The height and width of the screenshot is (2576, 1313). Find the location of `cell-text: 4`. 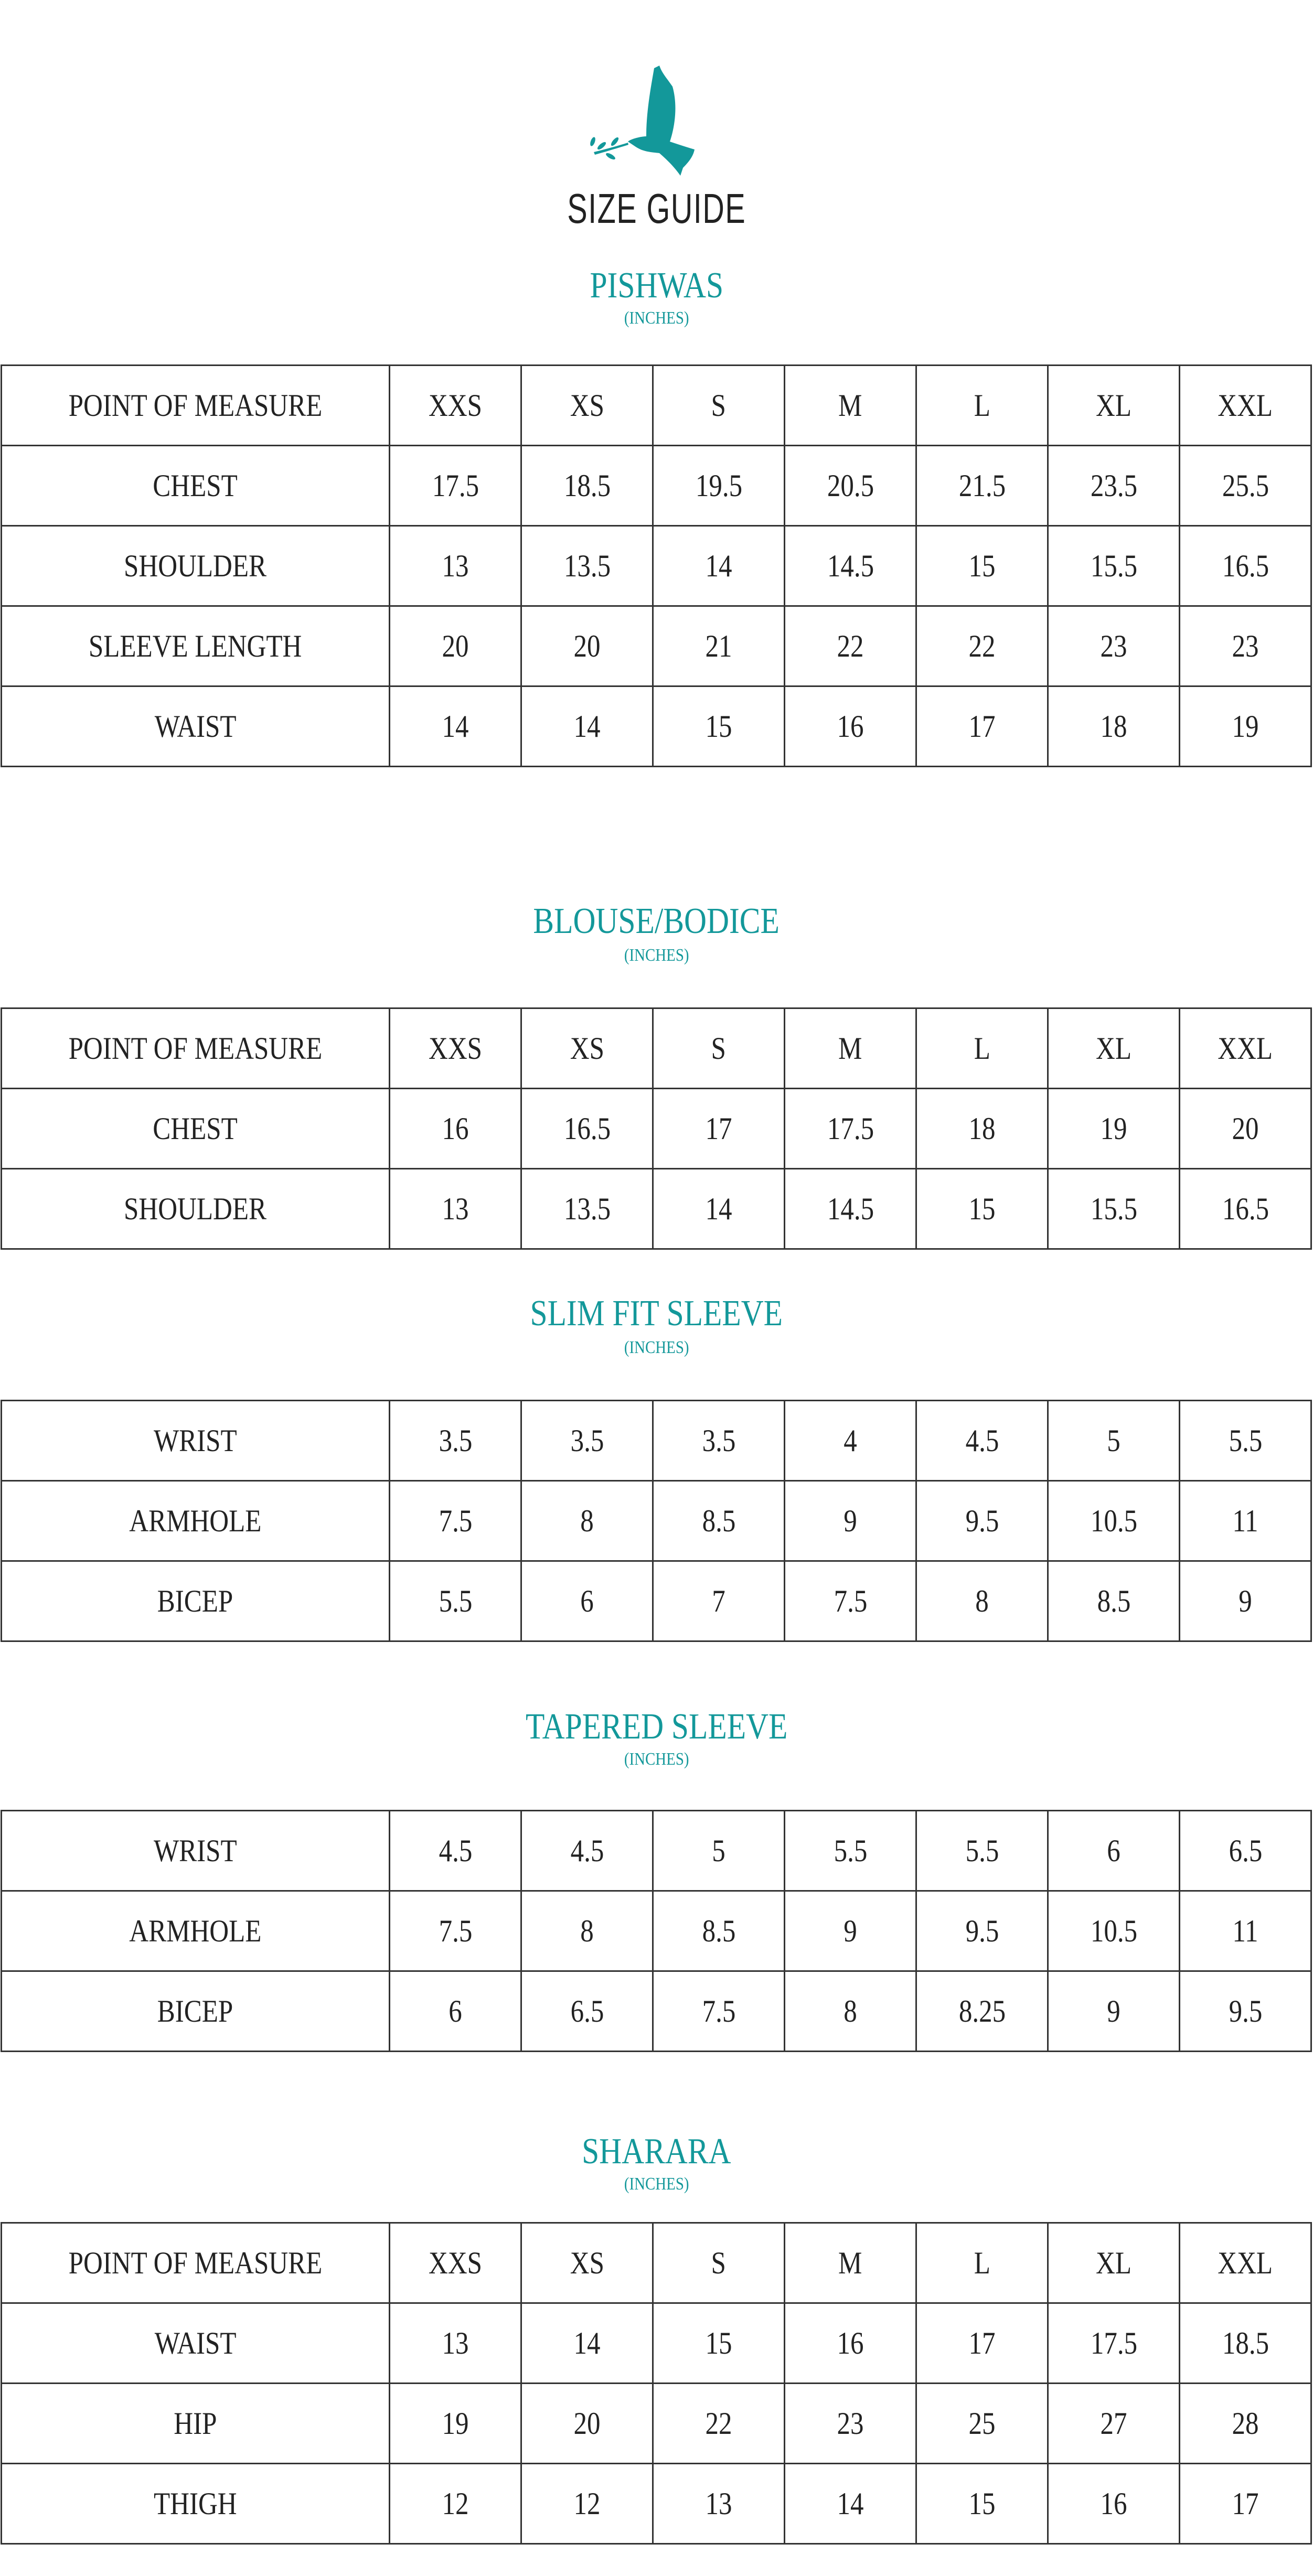

cell-text: 4 is located at coordinates (850, 1440).